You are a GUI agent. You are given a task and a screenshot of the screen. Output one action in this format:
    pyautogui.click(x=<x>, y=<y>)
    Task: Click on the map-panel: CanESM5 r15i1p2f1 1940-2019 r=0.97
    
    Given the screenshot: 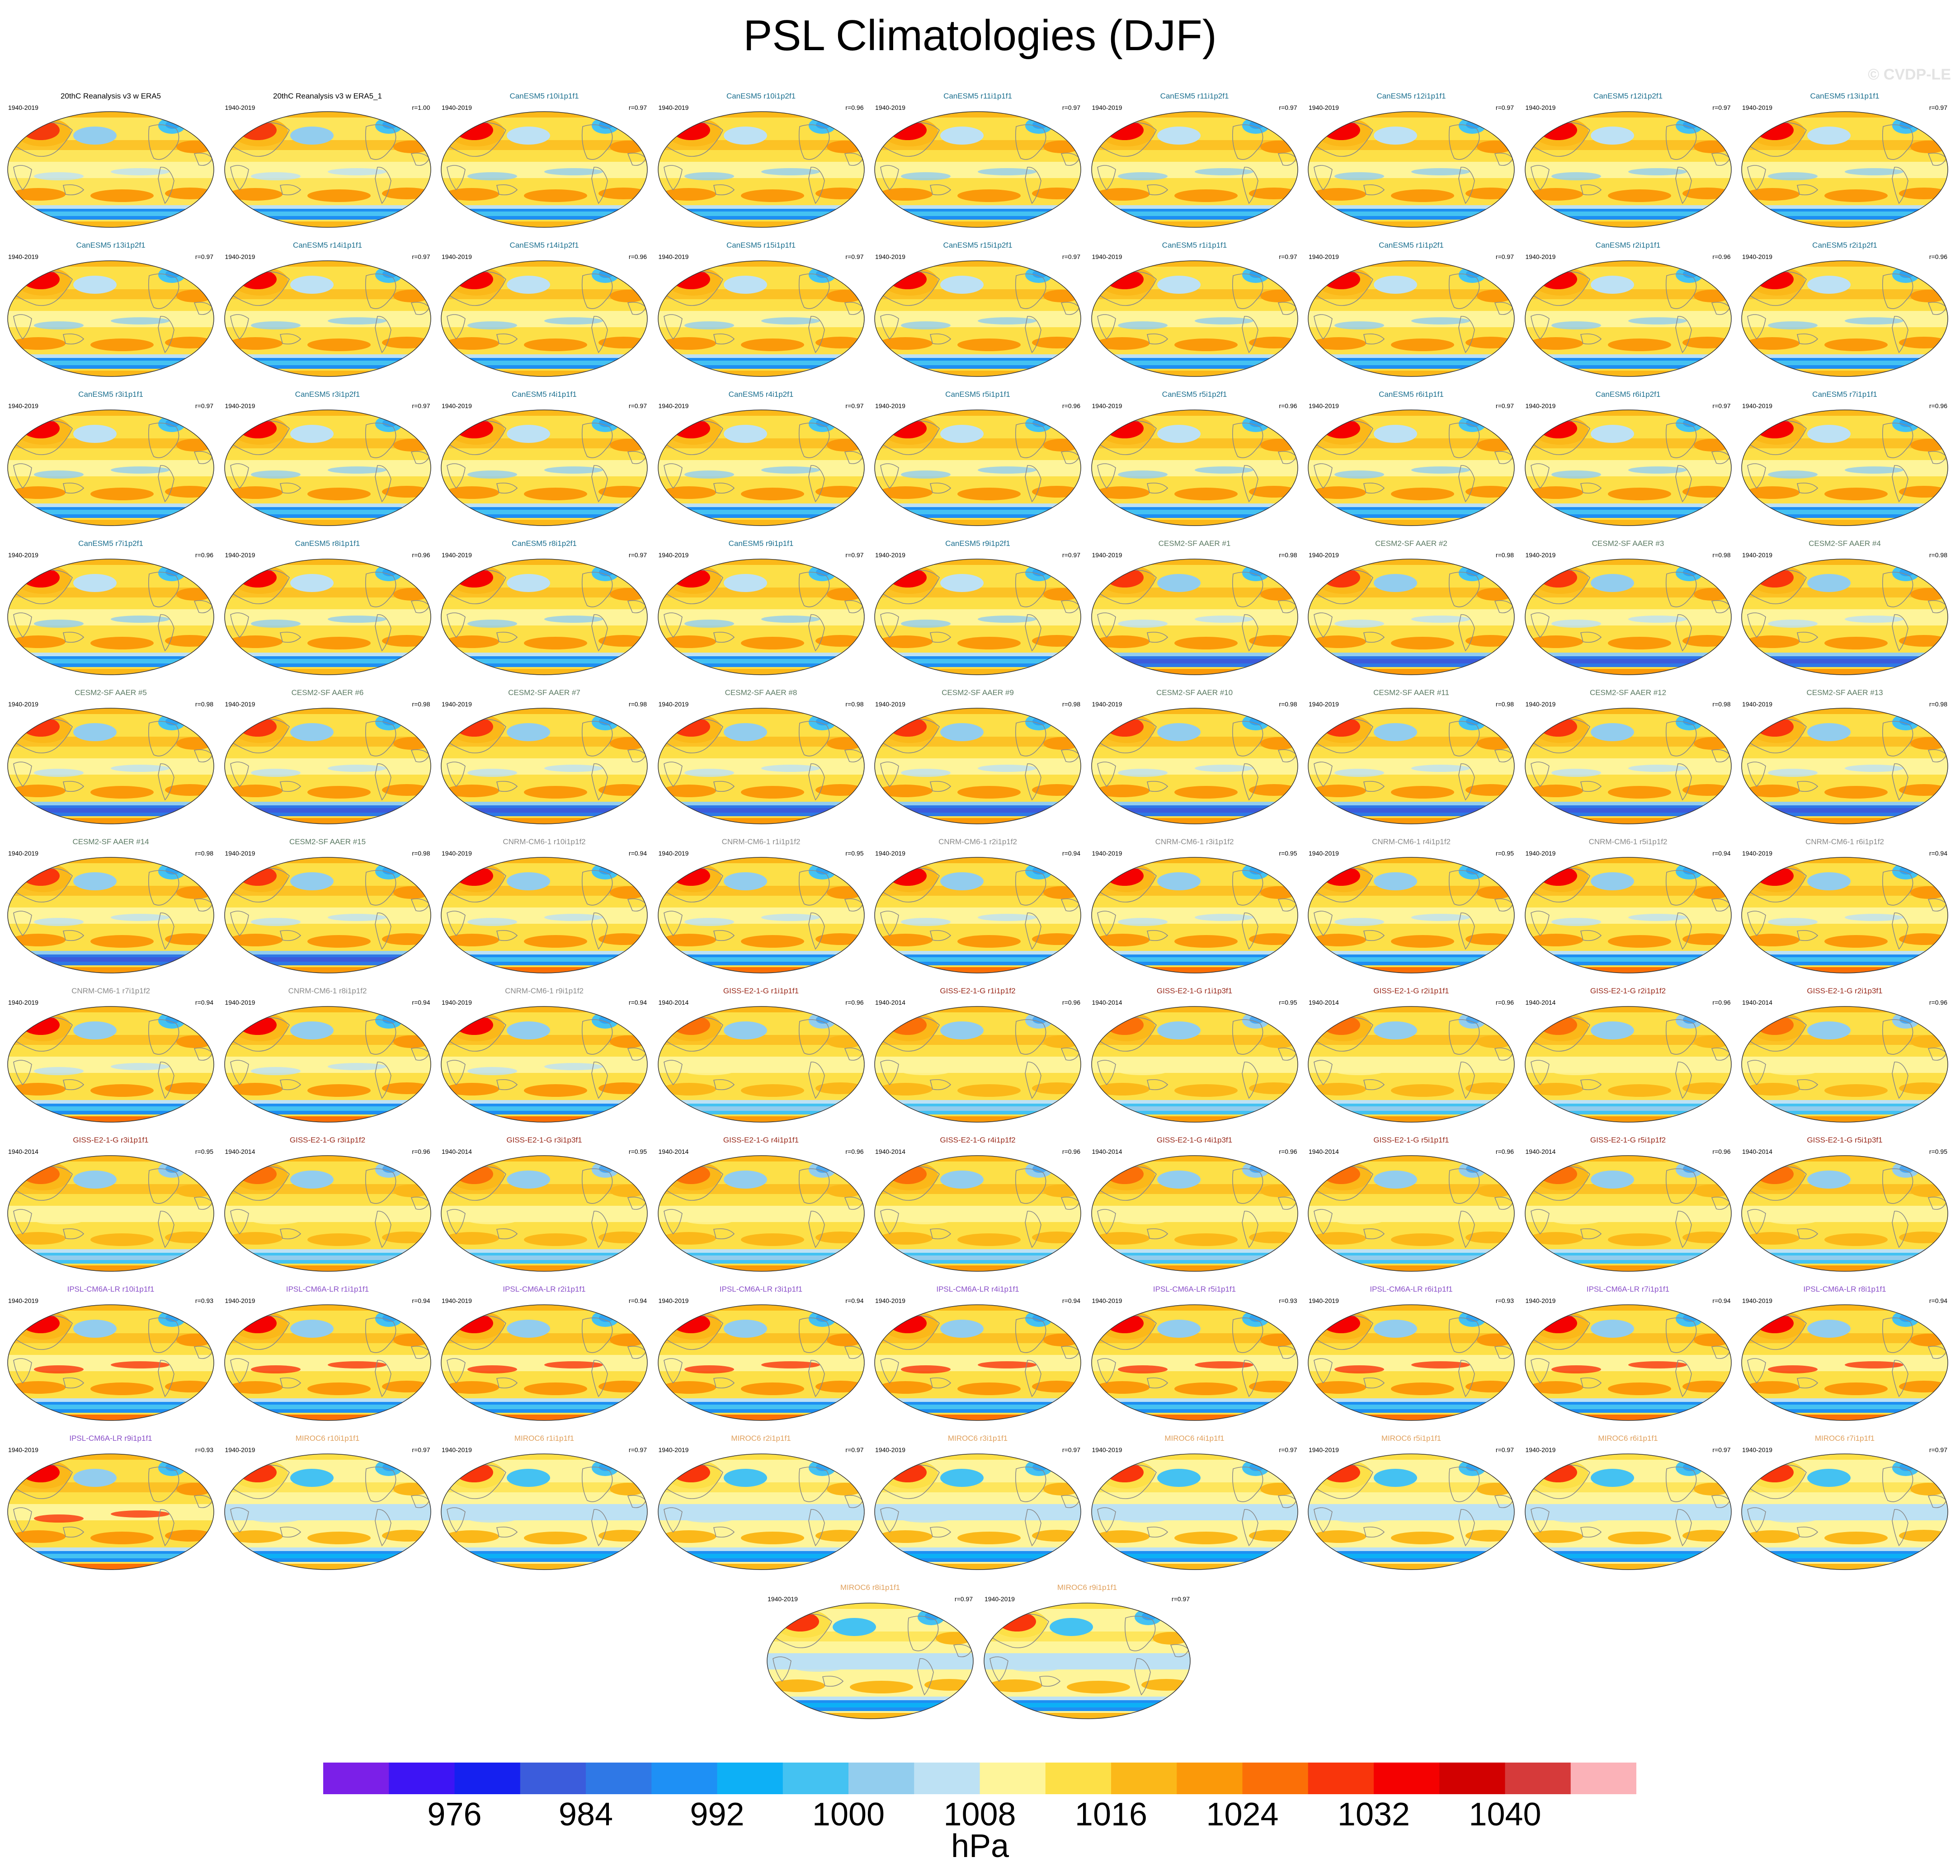 What is the action you would take?
    pyautogui.click(x=978, y=310)
    